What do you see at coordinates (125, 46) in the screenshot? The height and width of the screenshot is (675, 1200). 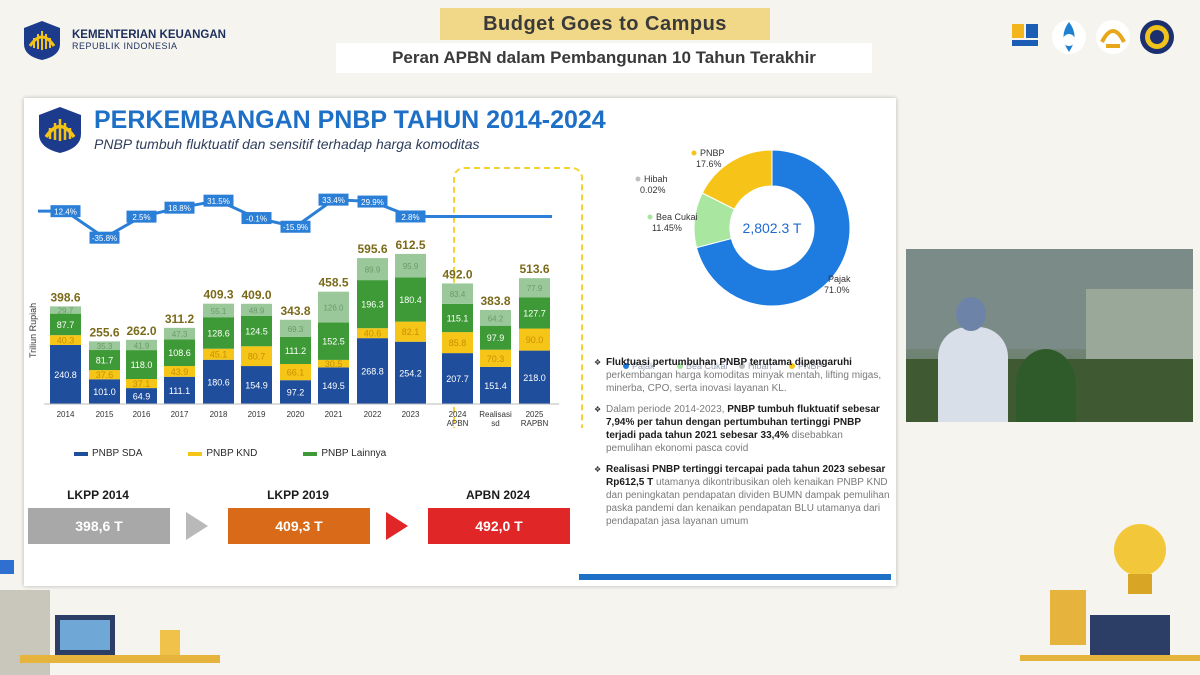 I see `org-line2: REPUBLIK INDONESIA` at bounding box center [125, 46].